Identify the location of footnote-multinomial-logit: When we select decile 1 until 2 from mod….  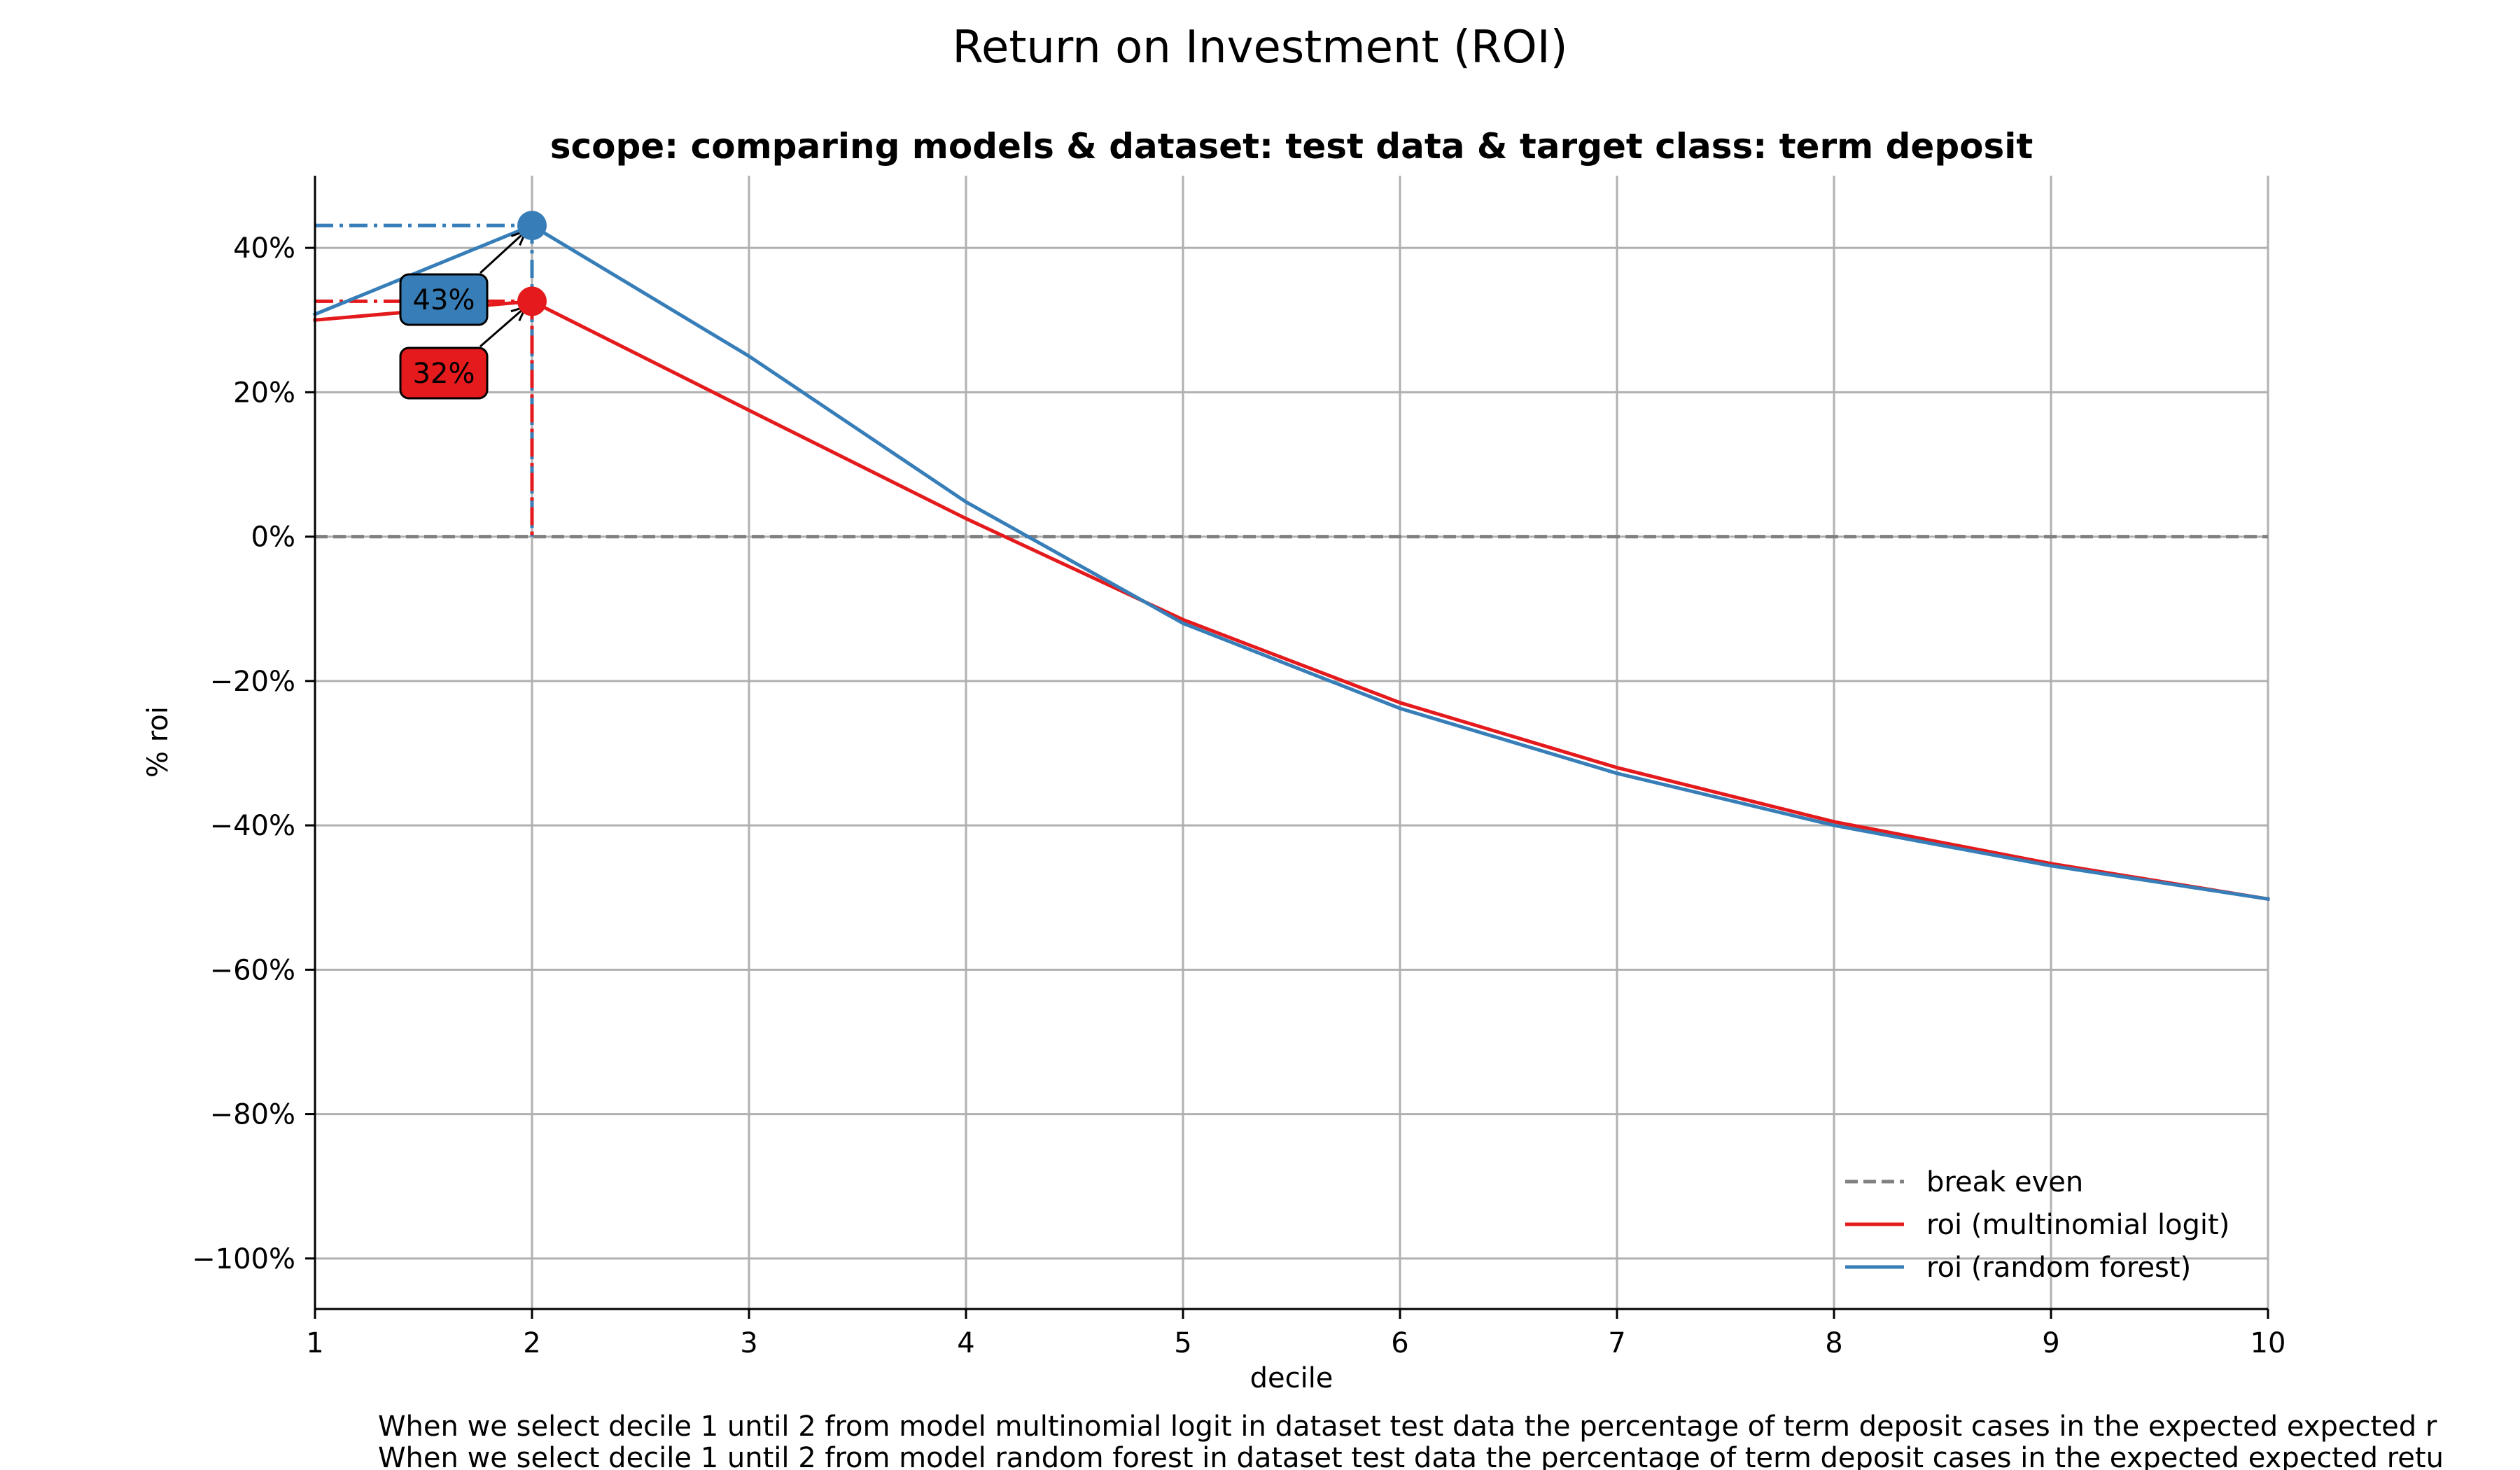
(1407, 1427).